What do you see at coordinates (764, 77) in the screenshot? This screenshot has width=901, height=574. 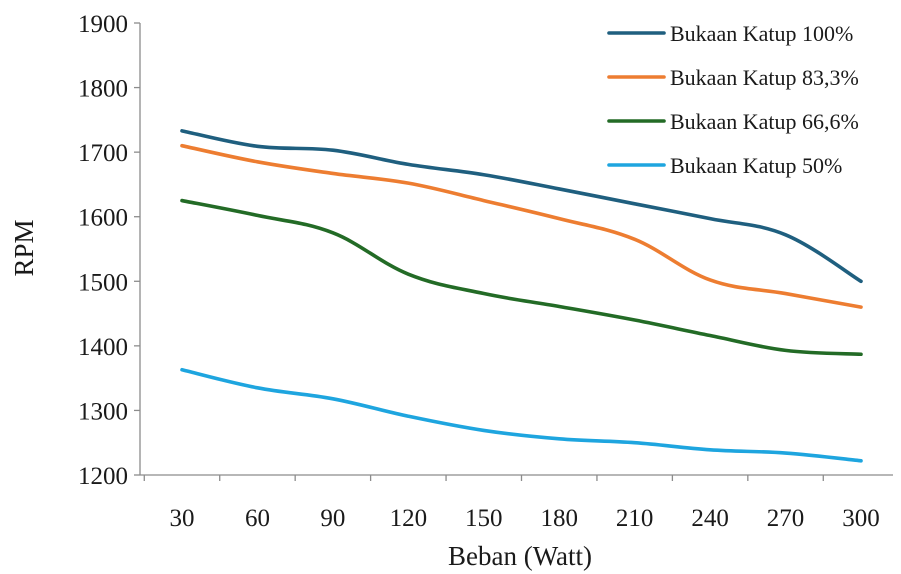 I see `legend-label-2: Bukaan Katup 83,3%` at bounding box center [764, 77].